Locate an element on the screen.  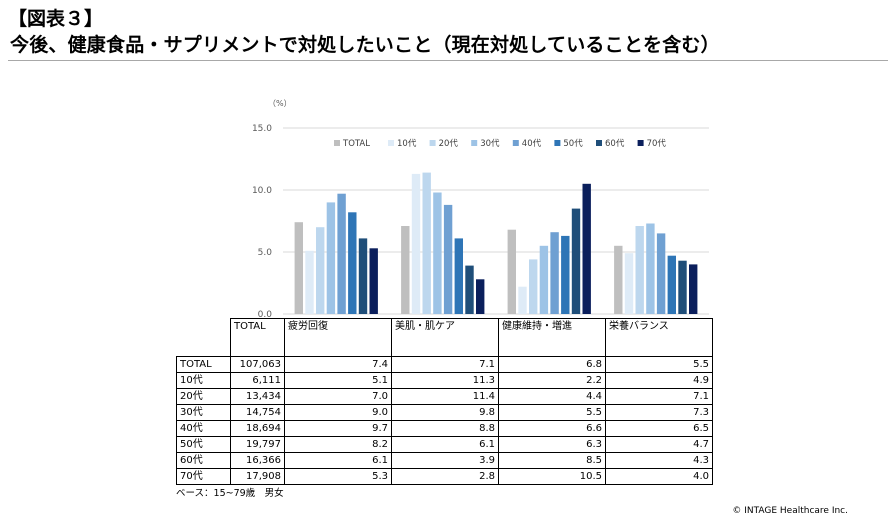
legend-label: 40代 is located at coordinates (532, 143).